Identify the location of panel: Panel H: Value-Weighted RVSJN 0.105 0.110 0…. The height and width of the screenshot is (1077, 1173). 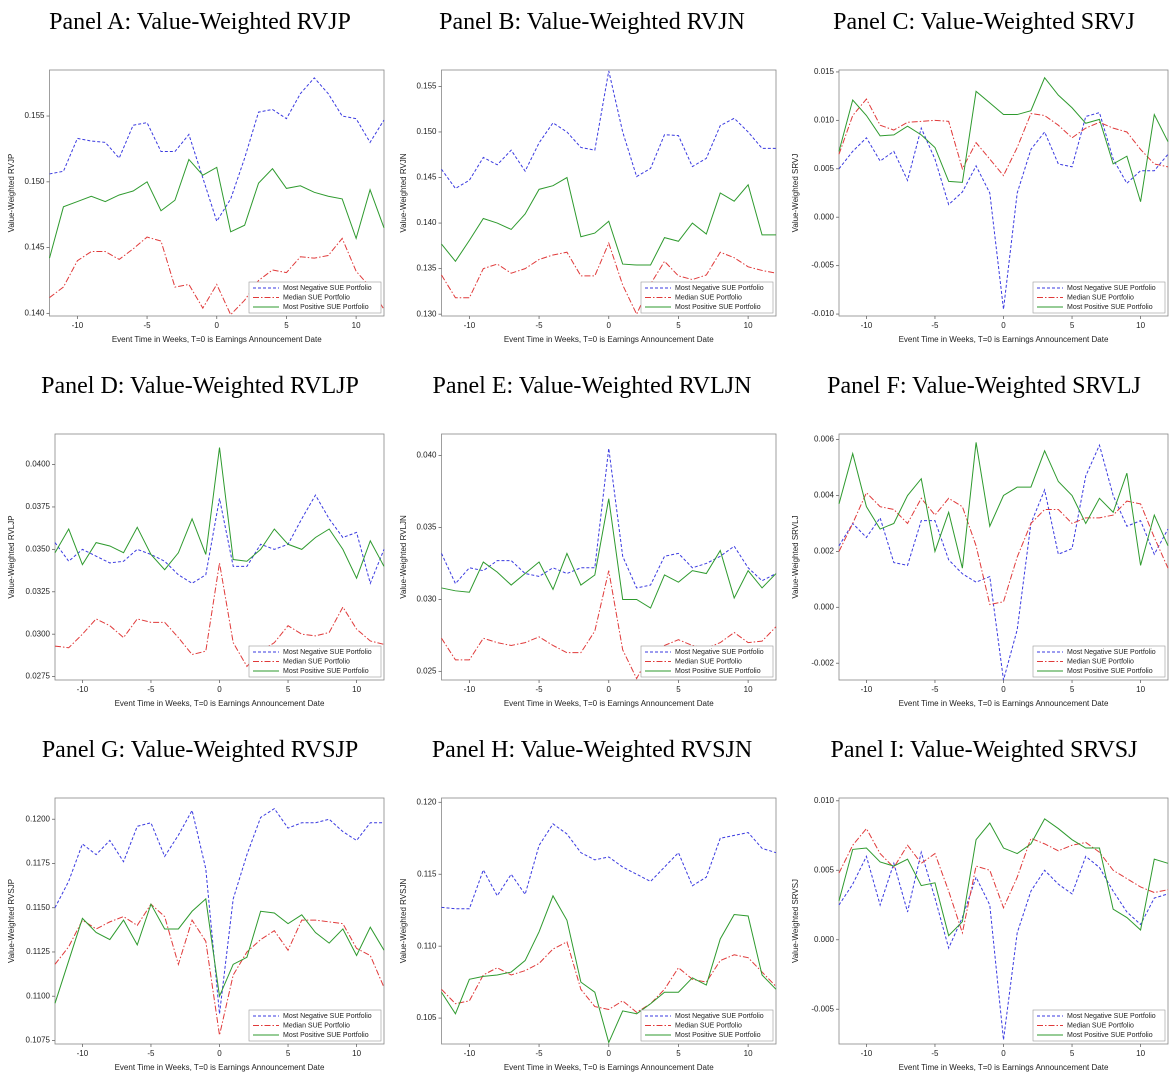
(587, 902).